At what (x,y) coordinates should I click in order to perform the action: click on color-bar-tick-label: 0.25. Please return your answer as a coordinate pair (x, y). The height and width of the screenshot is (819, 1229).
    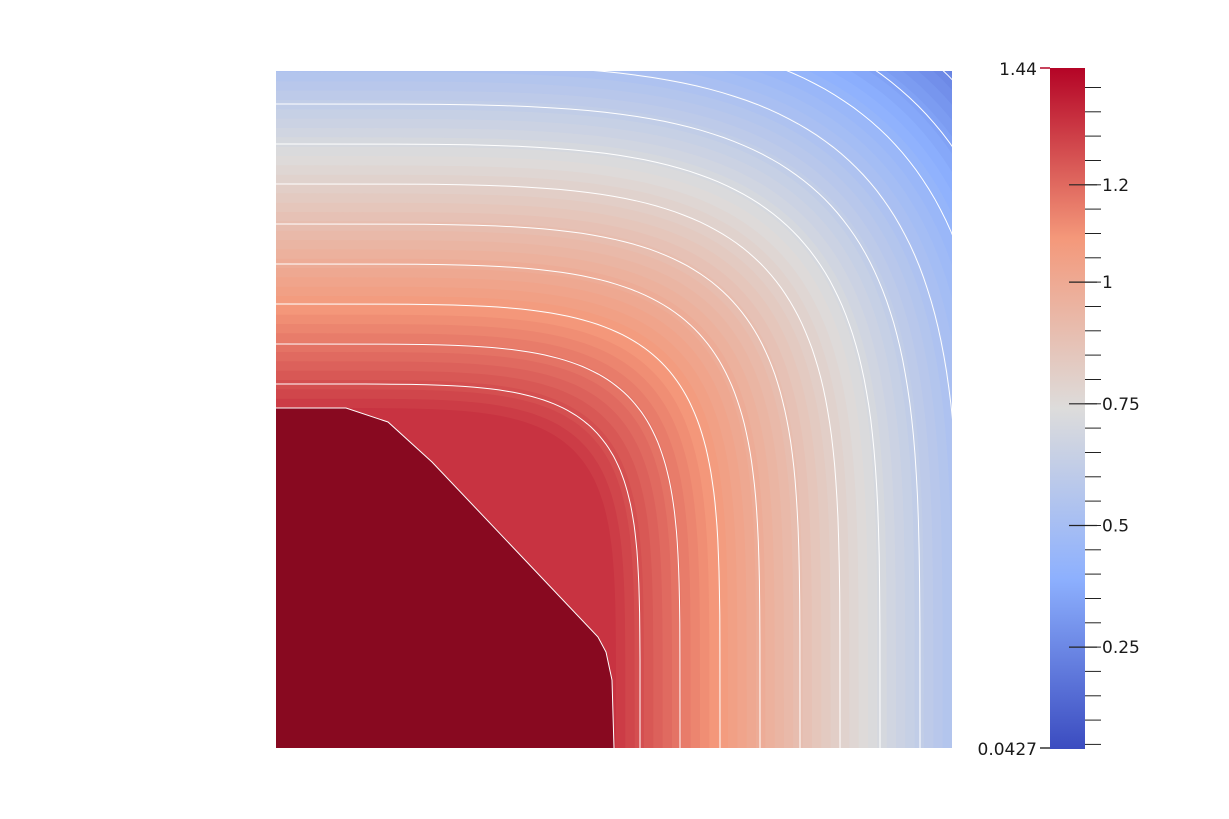
    Looking at the image, I should click on (1121, 648).